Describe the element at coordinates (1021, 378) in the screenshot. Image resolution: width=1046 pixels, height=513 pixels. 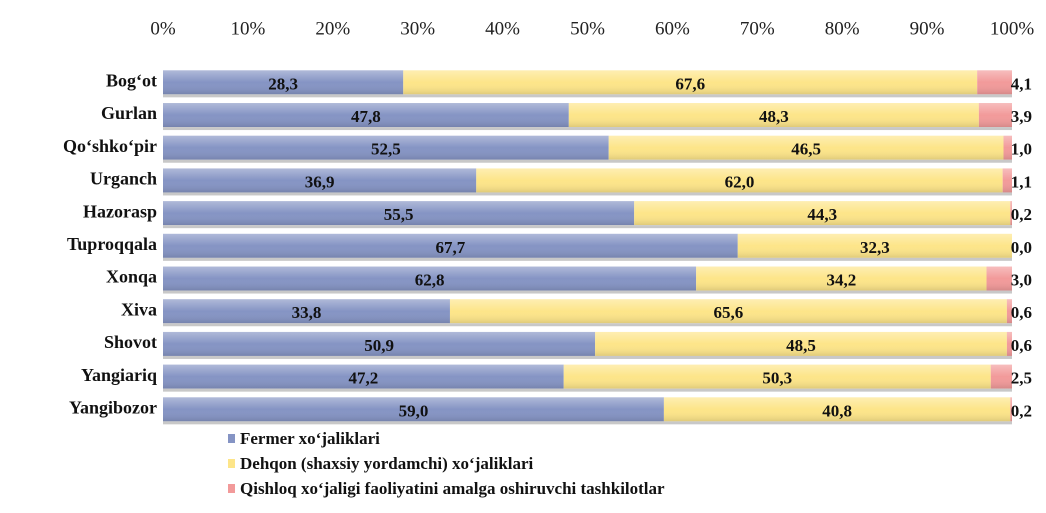
I see `data-label: 2,5` at that location.